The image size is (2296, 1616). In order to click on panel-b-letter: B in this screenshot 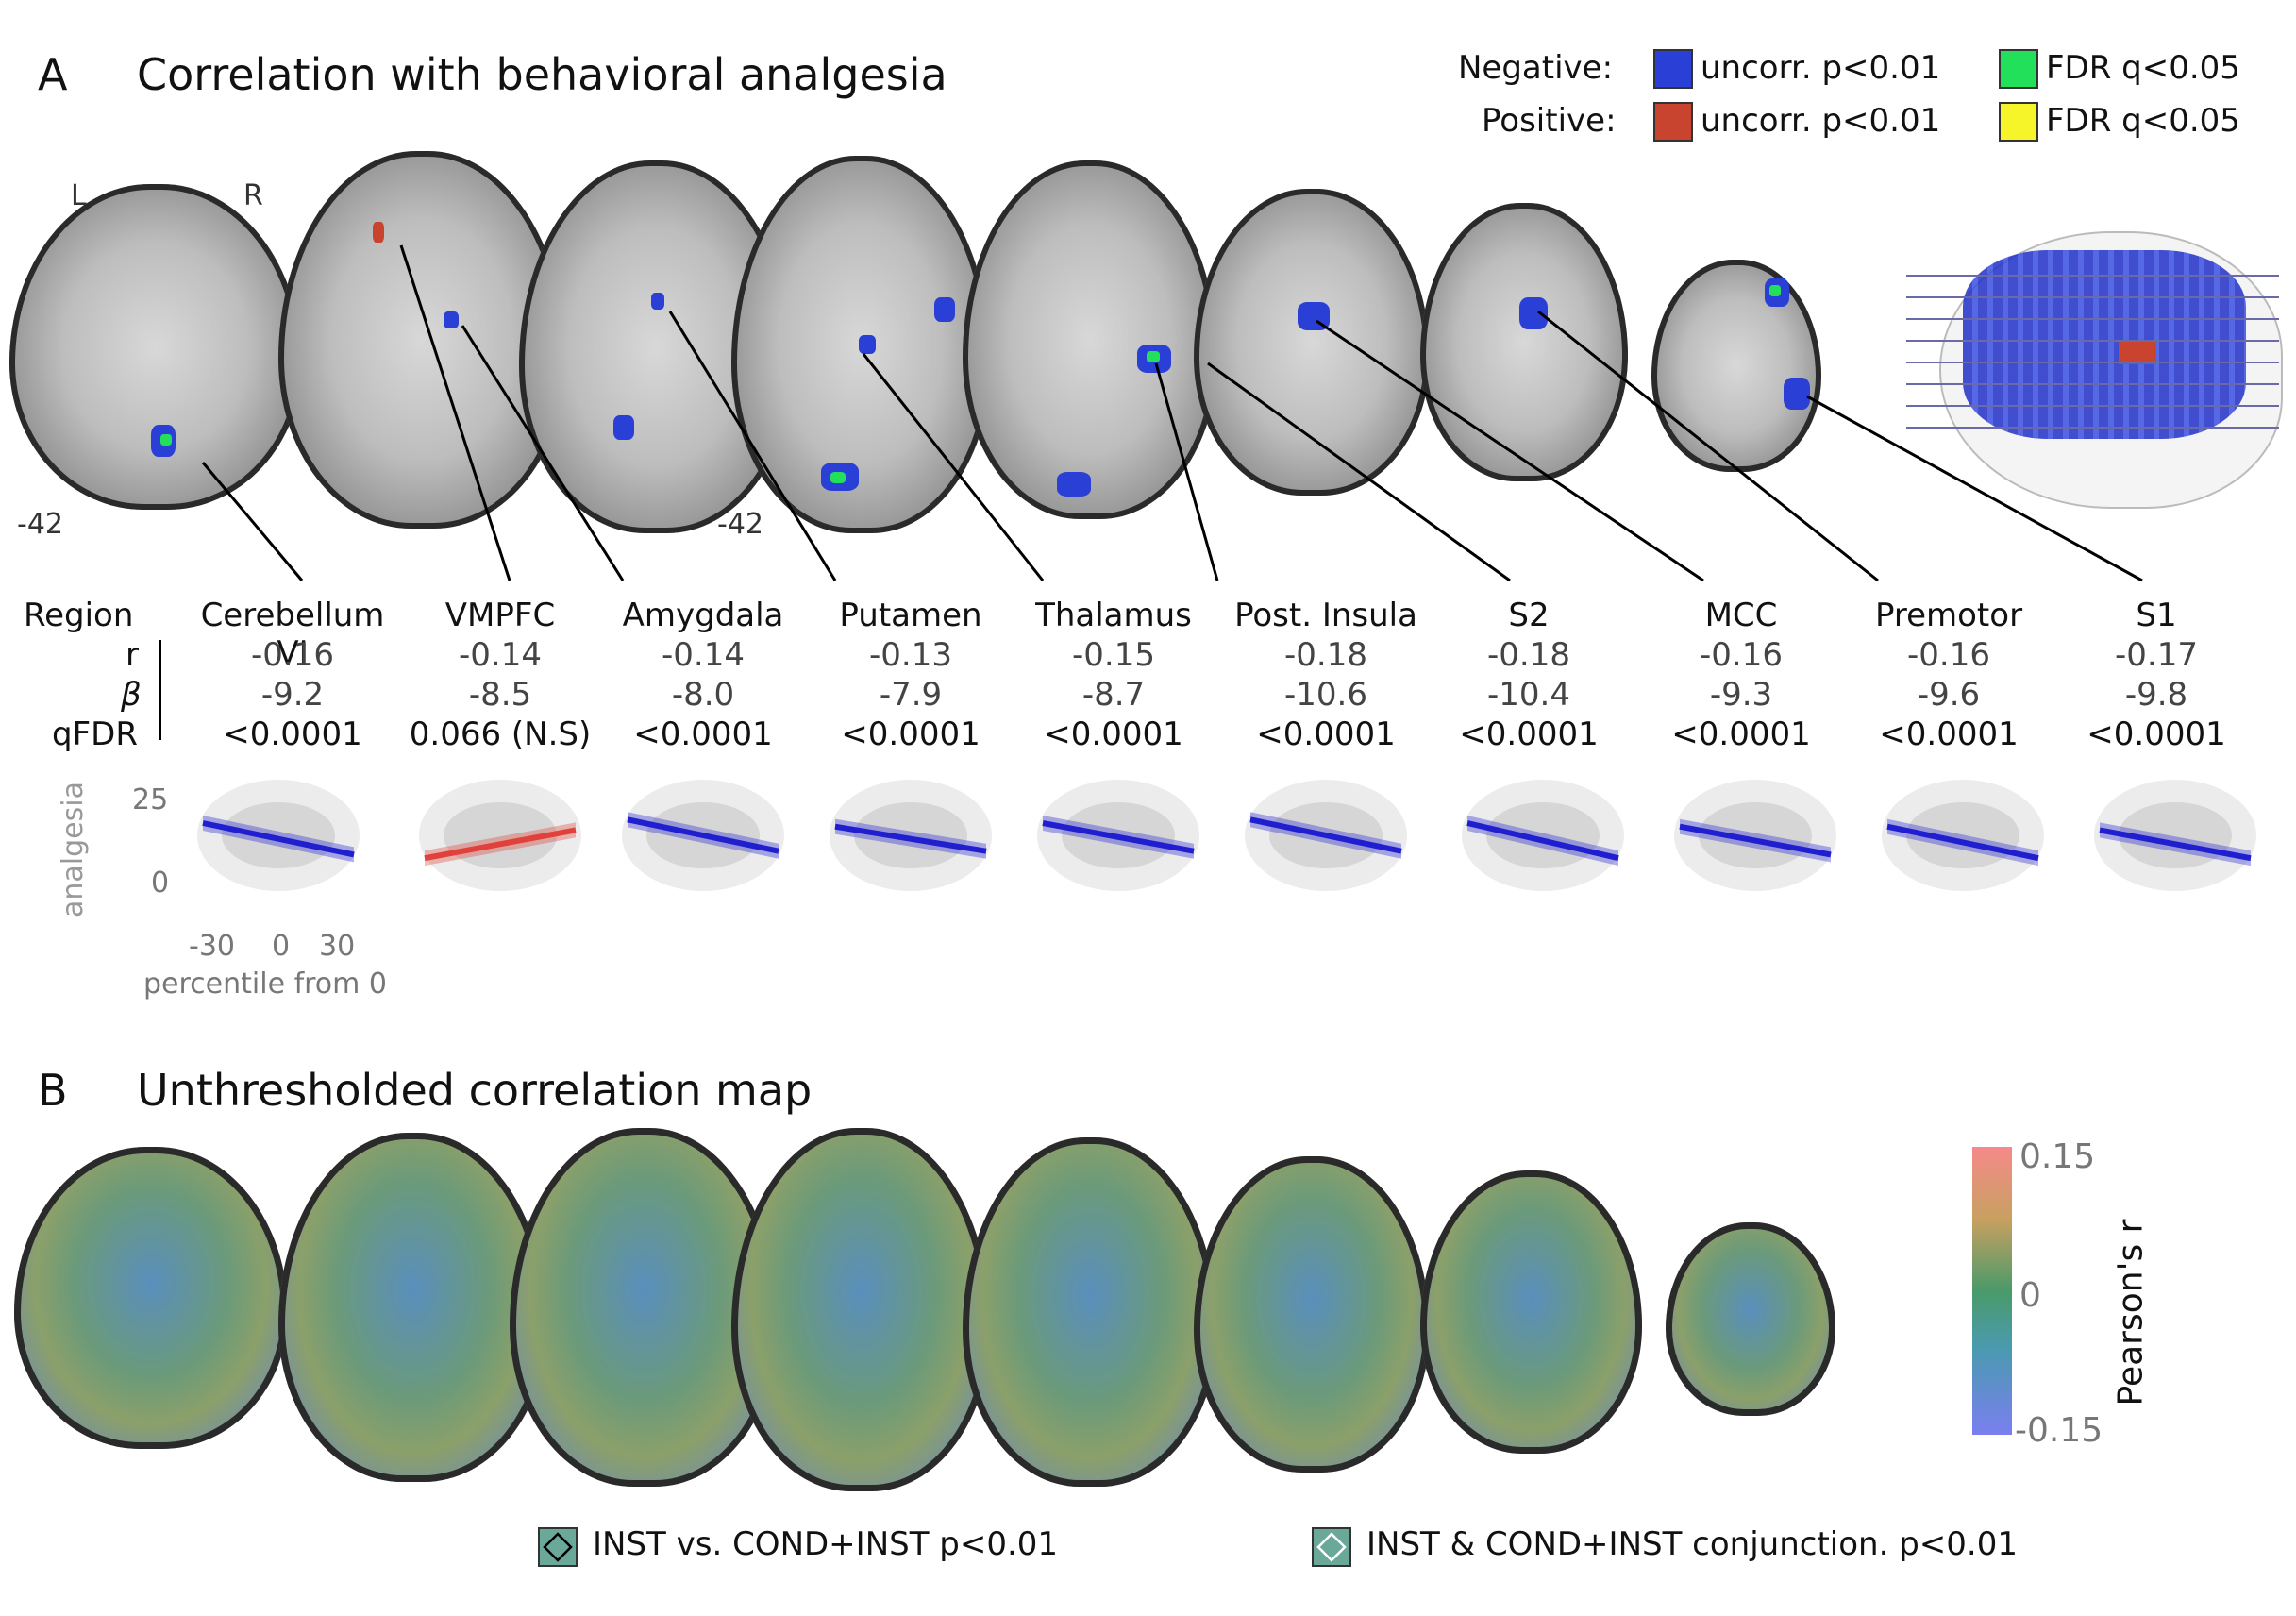, I will do `click(53, 1090)`.